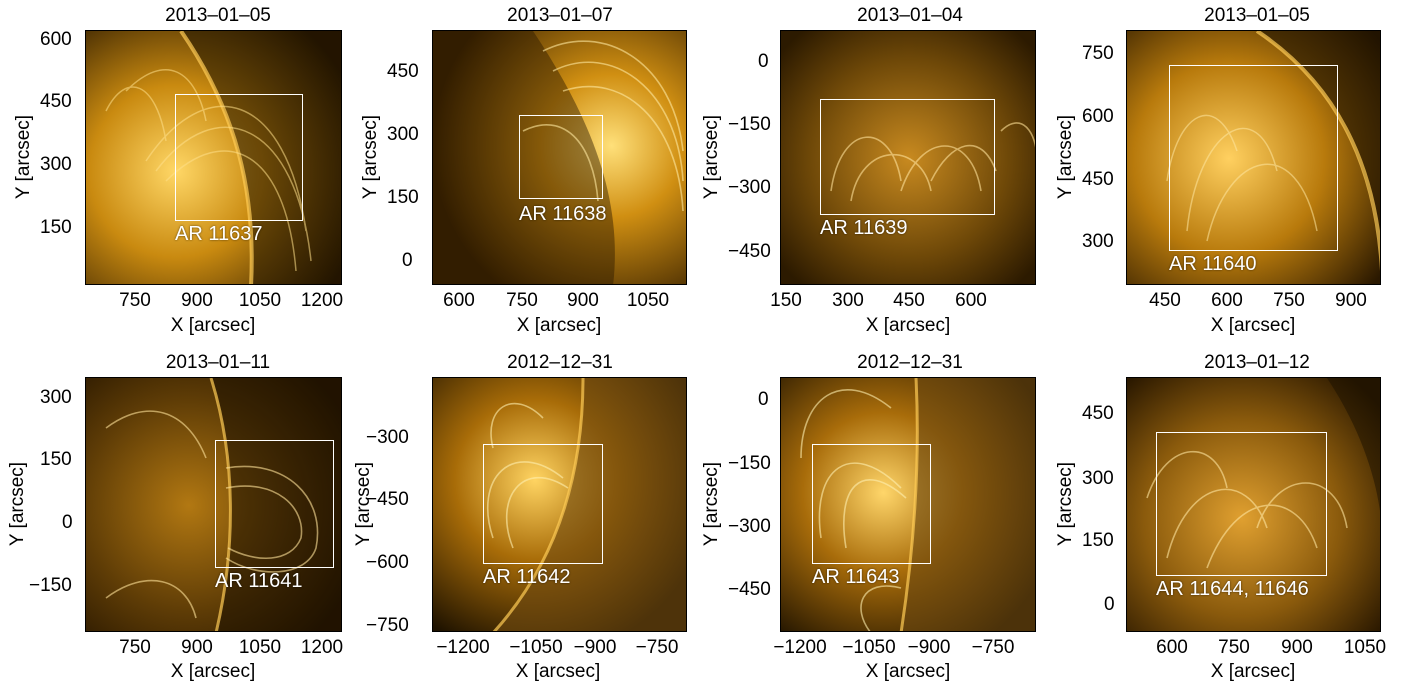  I want to click on solar-image: AR 11639, so click(908, 157).